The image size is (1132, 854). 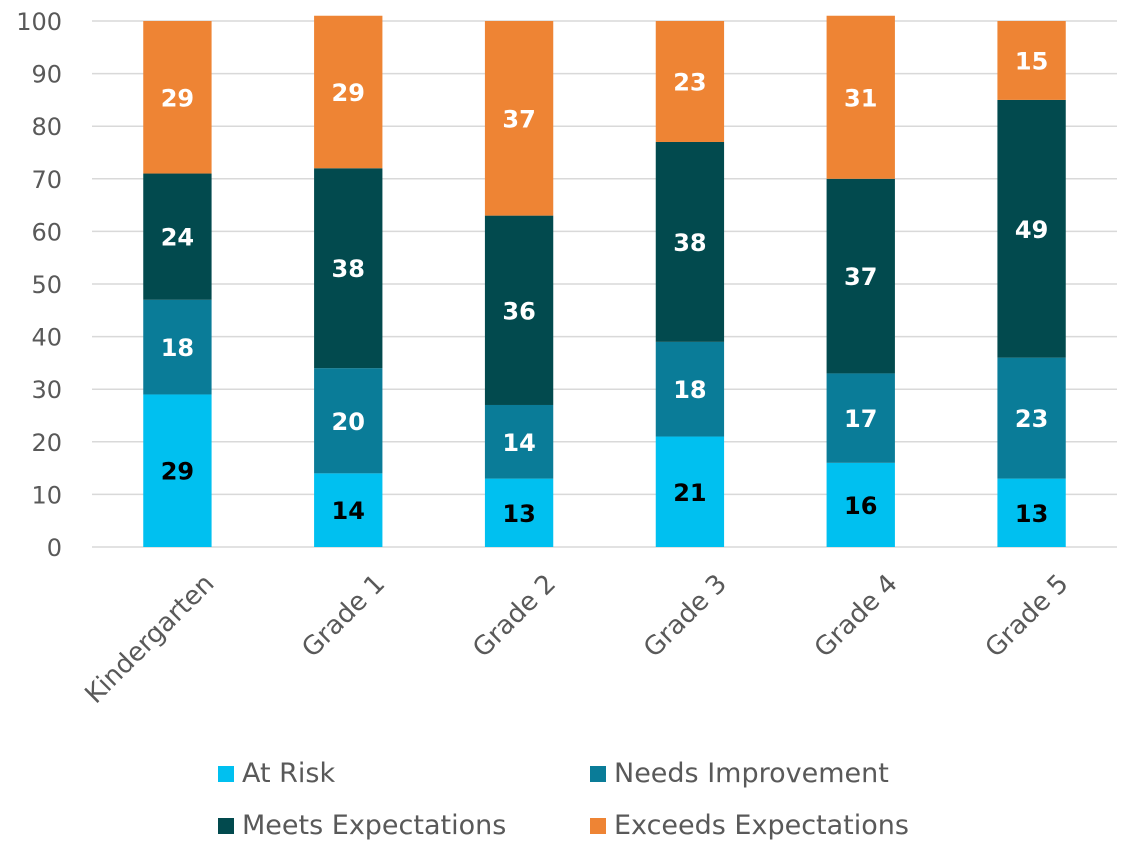 I want to click on data-label: 36, so click(x=518, y=311).